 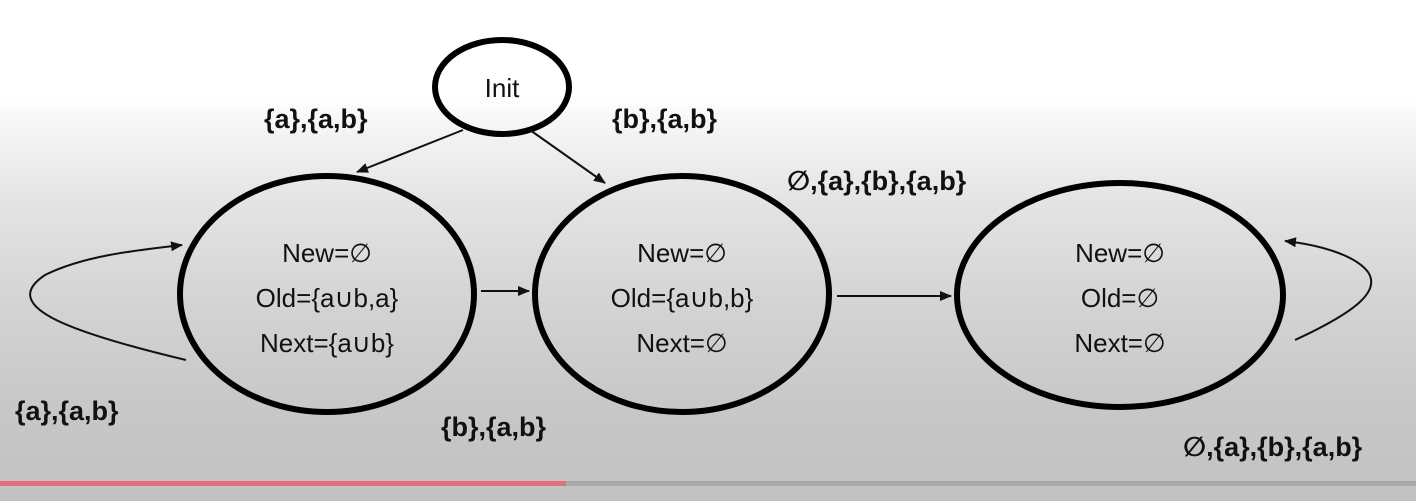 What do you see at coordinates (665, 119) in the screenshot?
I see `edge-label-init-to-state-2: {b},{a,b}` at bounding box center [665, 119].